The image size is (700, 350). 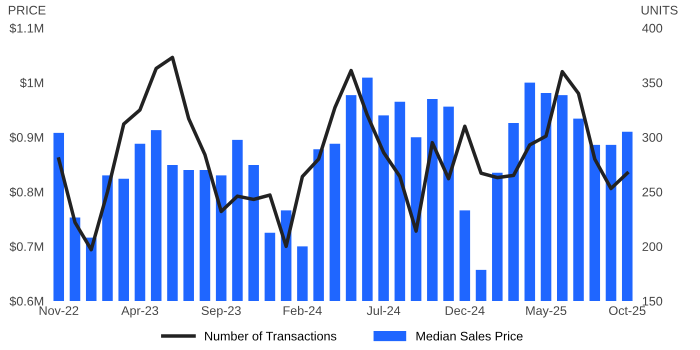 I want to click on x-tick-label: Feb-24, so click(x=303, y=311).